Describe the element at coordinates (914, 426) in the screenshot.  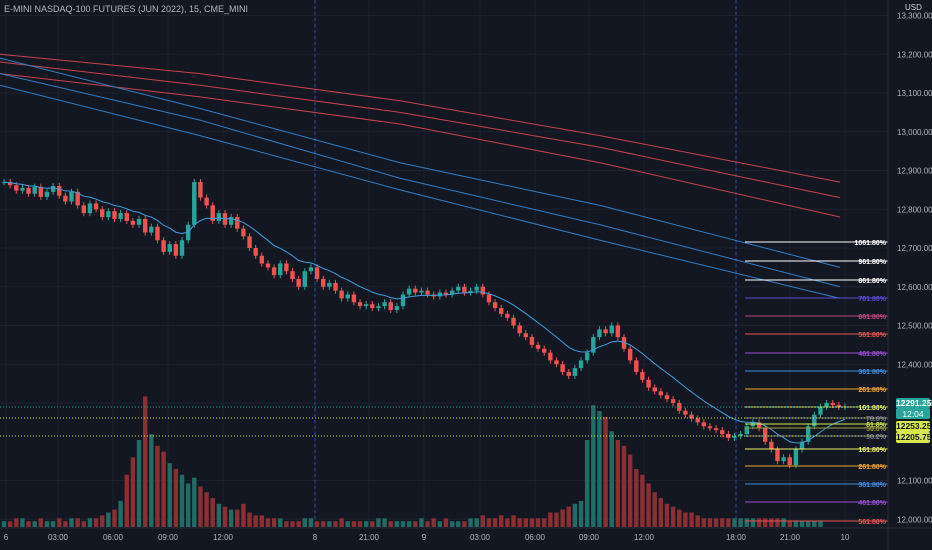
I see `level-tag-a: 12253.25` at that location.